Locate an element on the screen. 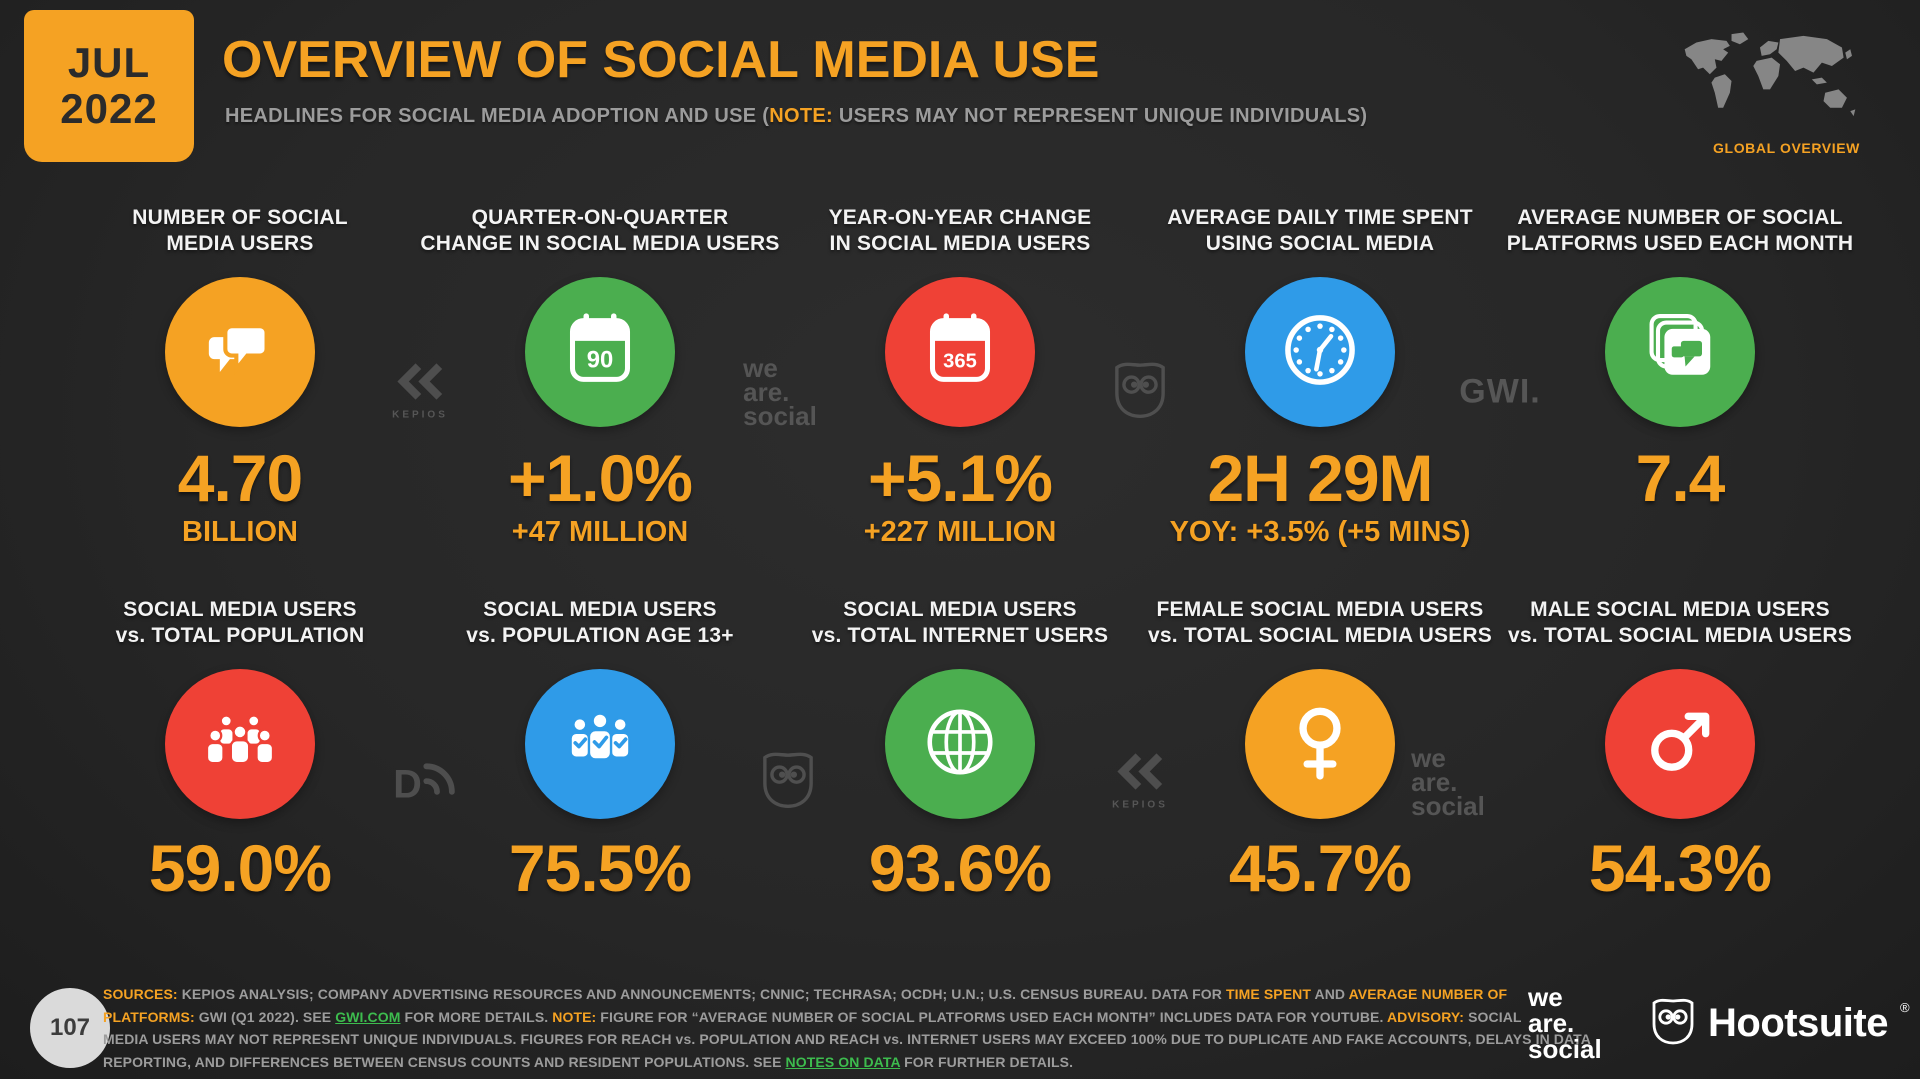 The image size is (1920, 1079). gwi-logo: GWI. is located at coordinates (1500, 391).